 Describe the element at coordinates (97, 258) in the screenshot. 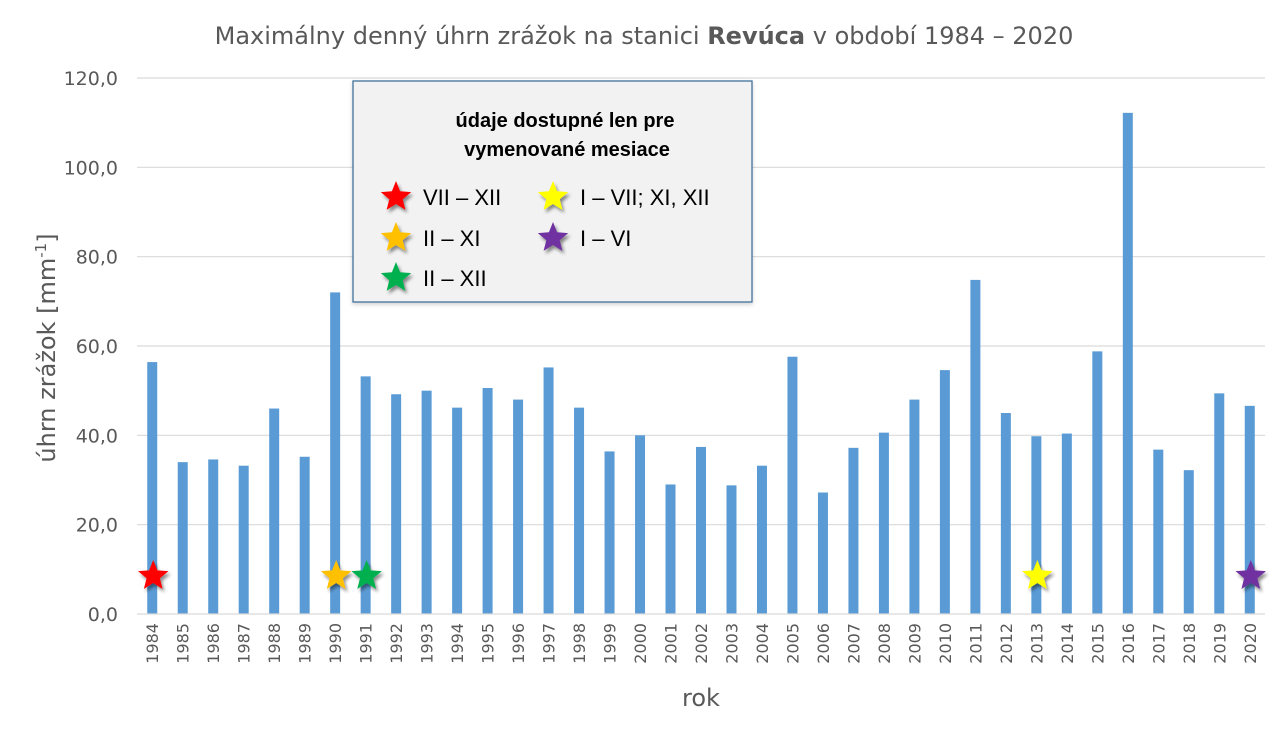

I see `y-tick-label: 80,0` at that location.